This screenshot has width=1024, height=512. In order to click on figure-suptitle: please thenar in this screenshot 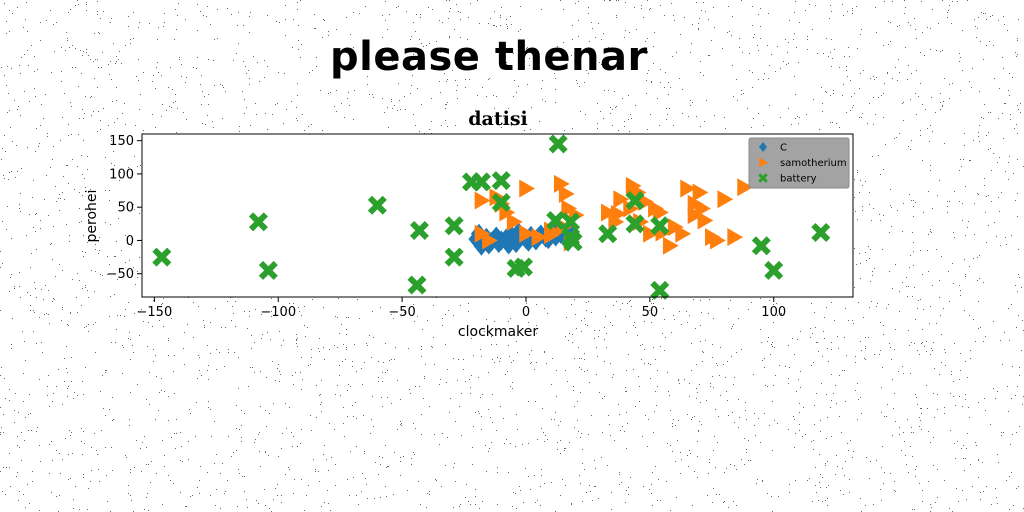, I will do `click(489, 57)`.